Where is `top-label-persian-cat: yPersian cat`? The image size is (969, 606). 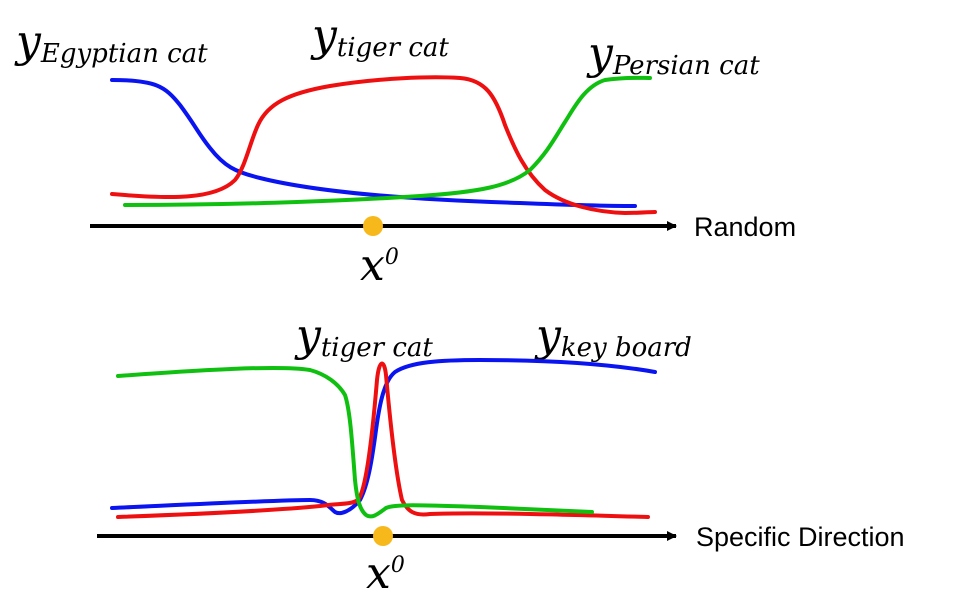
top-label-persian-cat: yPersian cat is located at coordinates (673, 54).